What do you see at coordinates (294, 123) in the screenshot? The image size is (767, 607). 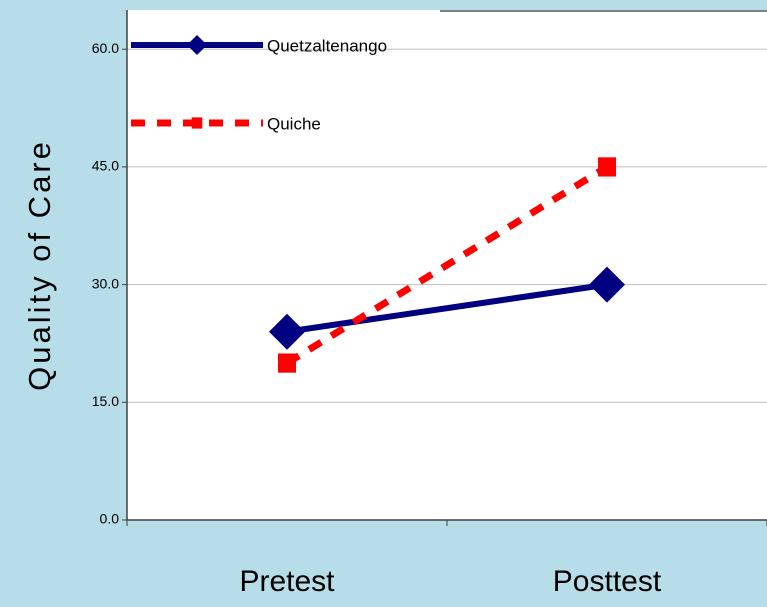 I see `legend-label: Quiche` at bounding box center [294, 123].